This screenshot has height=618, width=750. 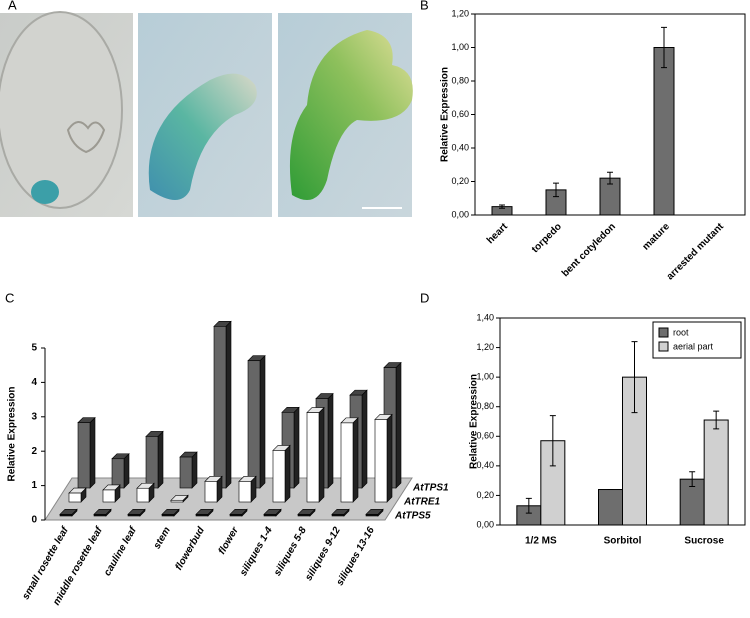 What do you see at coordinates (34, 416) in the screenshot?
I see `y-tick-label: 3` at bounding box center [34, 416].